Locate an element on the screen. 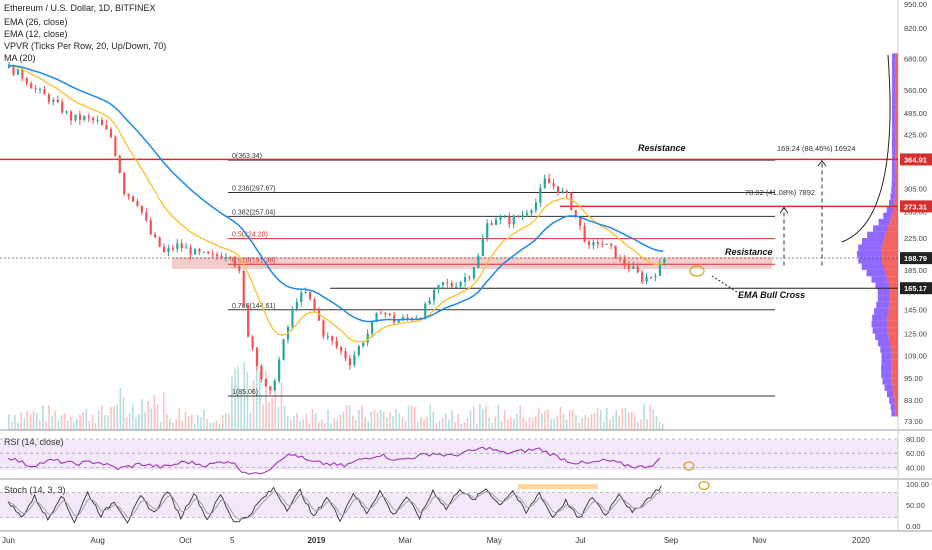 Image resolution: width=932 pixels, height=550 pixels. stoch-k-line is located at coordinates (334, 504).